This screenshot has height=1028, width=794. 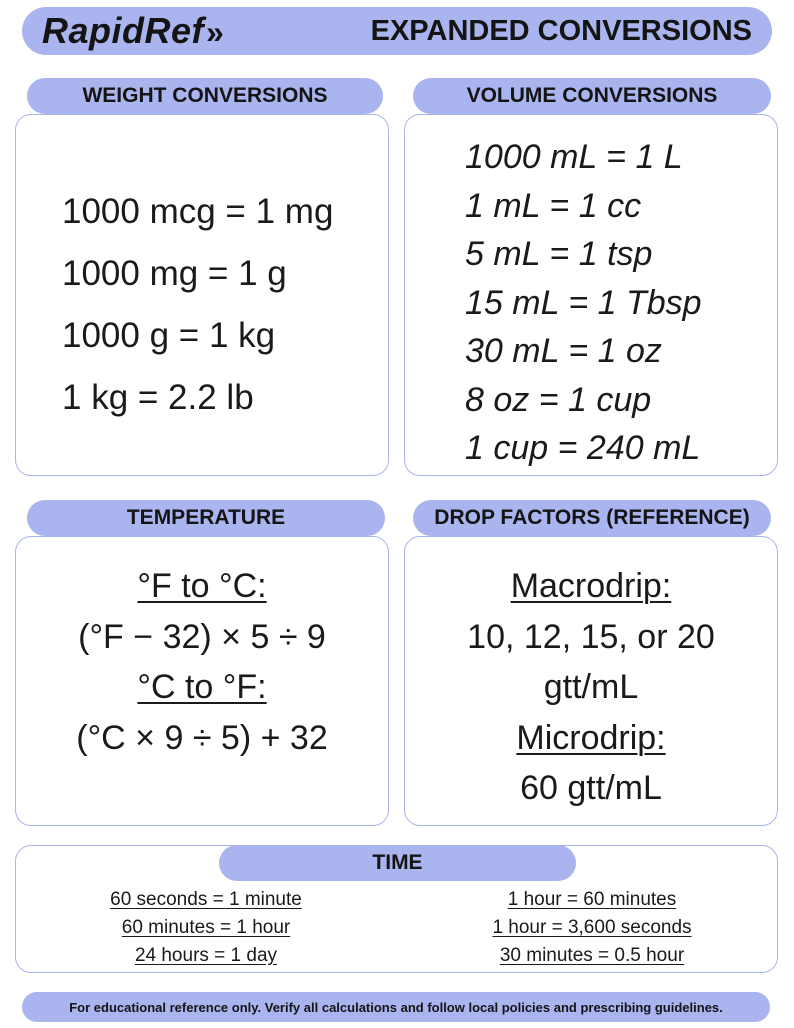 I want to click on brand-name: RapidRef, so click(x=123, y=30).